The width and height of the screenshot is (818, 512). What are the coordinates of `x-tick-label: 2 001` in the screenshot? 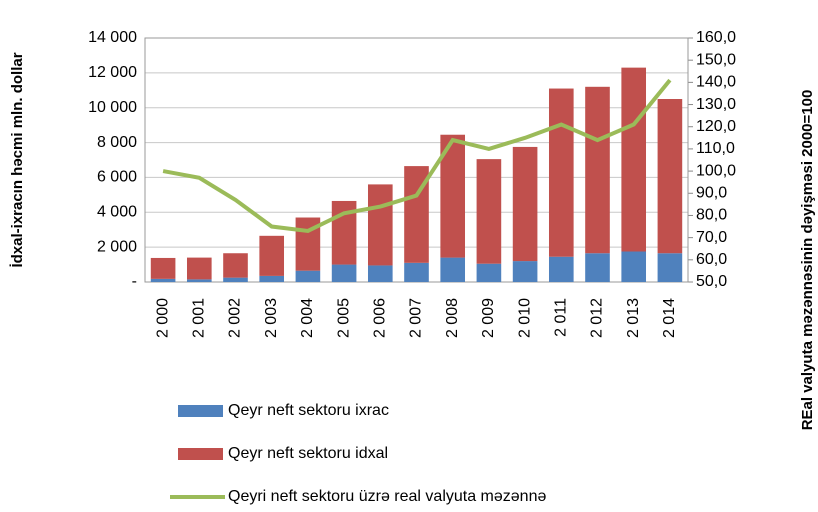 It's located at (199, 318).